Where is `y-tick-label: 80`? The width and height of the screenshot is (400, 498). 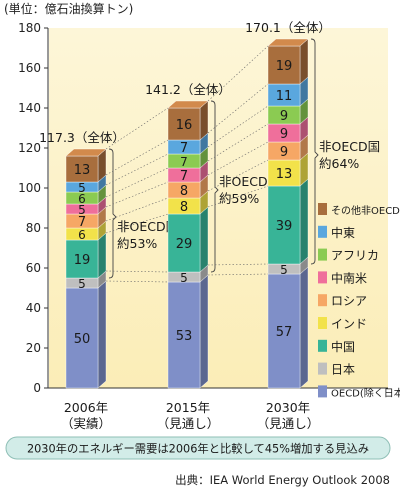 y-tick-label: 80 is located at coordinates (33, 228).